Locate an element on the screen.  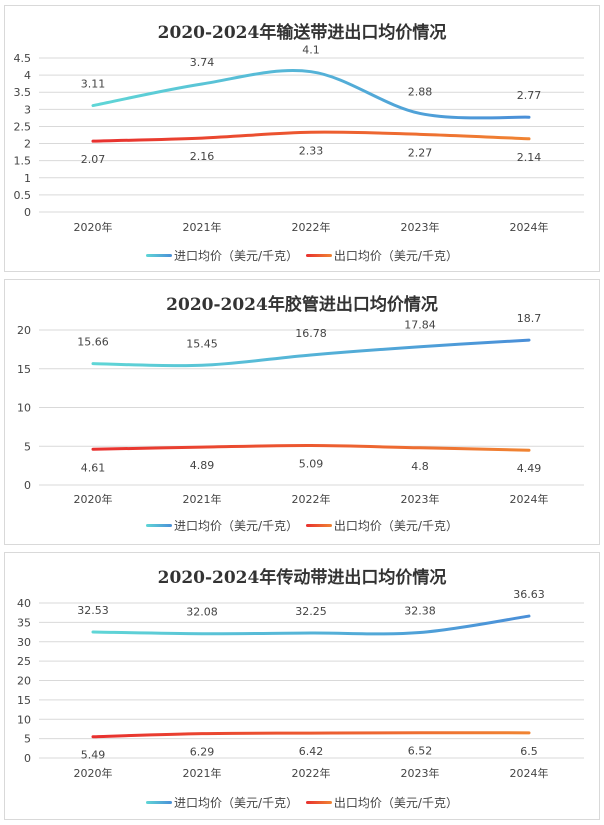
import-data-label: 15.66 is located at coordinates (93, 342).